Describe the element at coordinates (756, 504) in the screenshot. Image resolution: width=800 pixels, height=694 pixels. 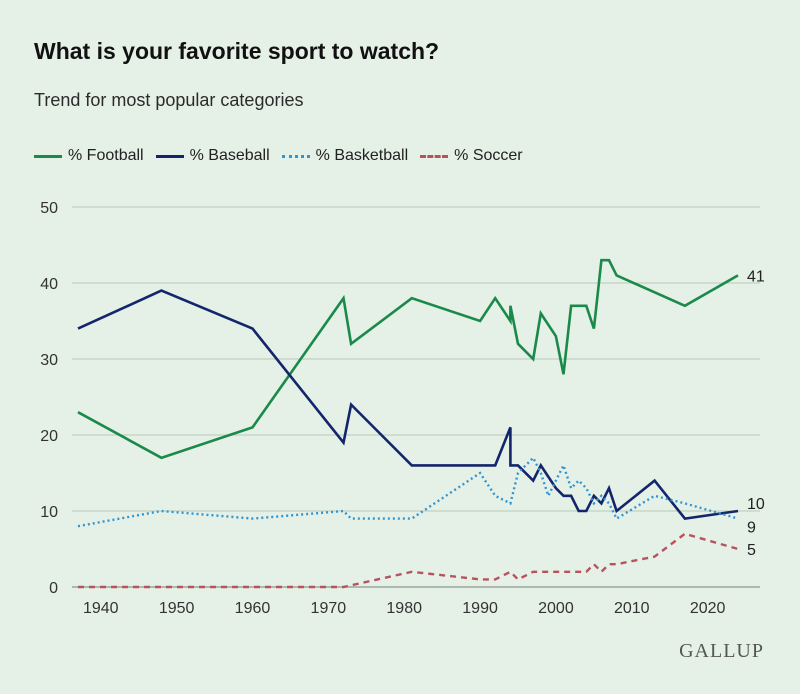
I see `end-label-baseball: 10` at that location.